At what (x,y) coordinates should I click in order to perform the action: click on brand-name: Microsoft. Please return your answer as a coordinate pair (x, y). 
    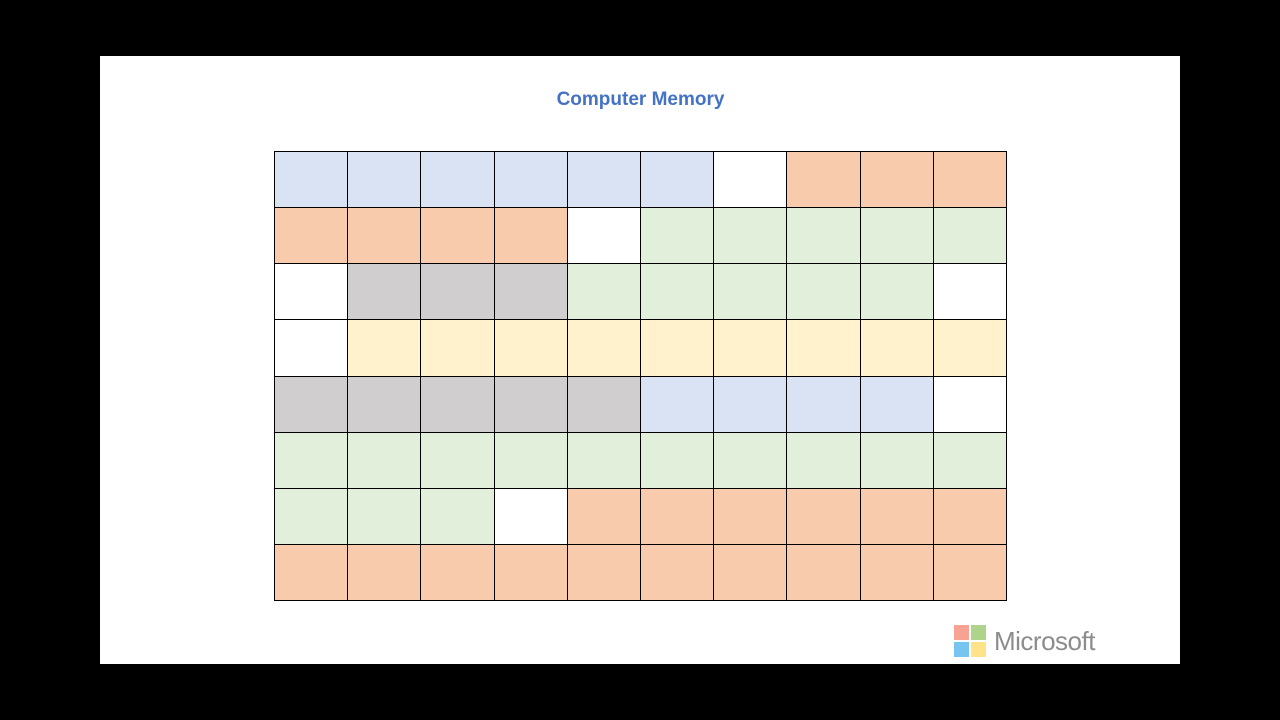
    Looking at the image, I should click on (1044, 640).